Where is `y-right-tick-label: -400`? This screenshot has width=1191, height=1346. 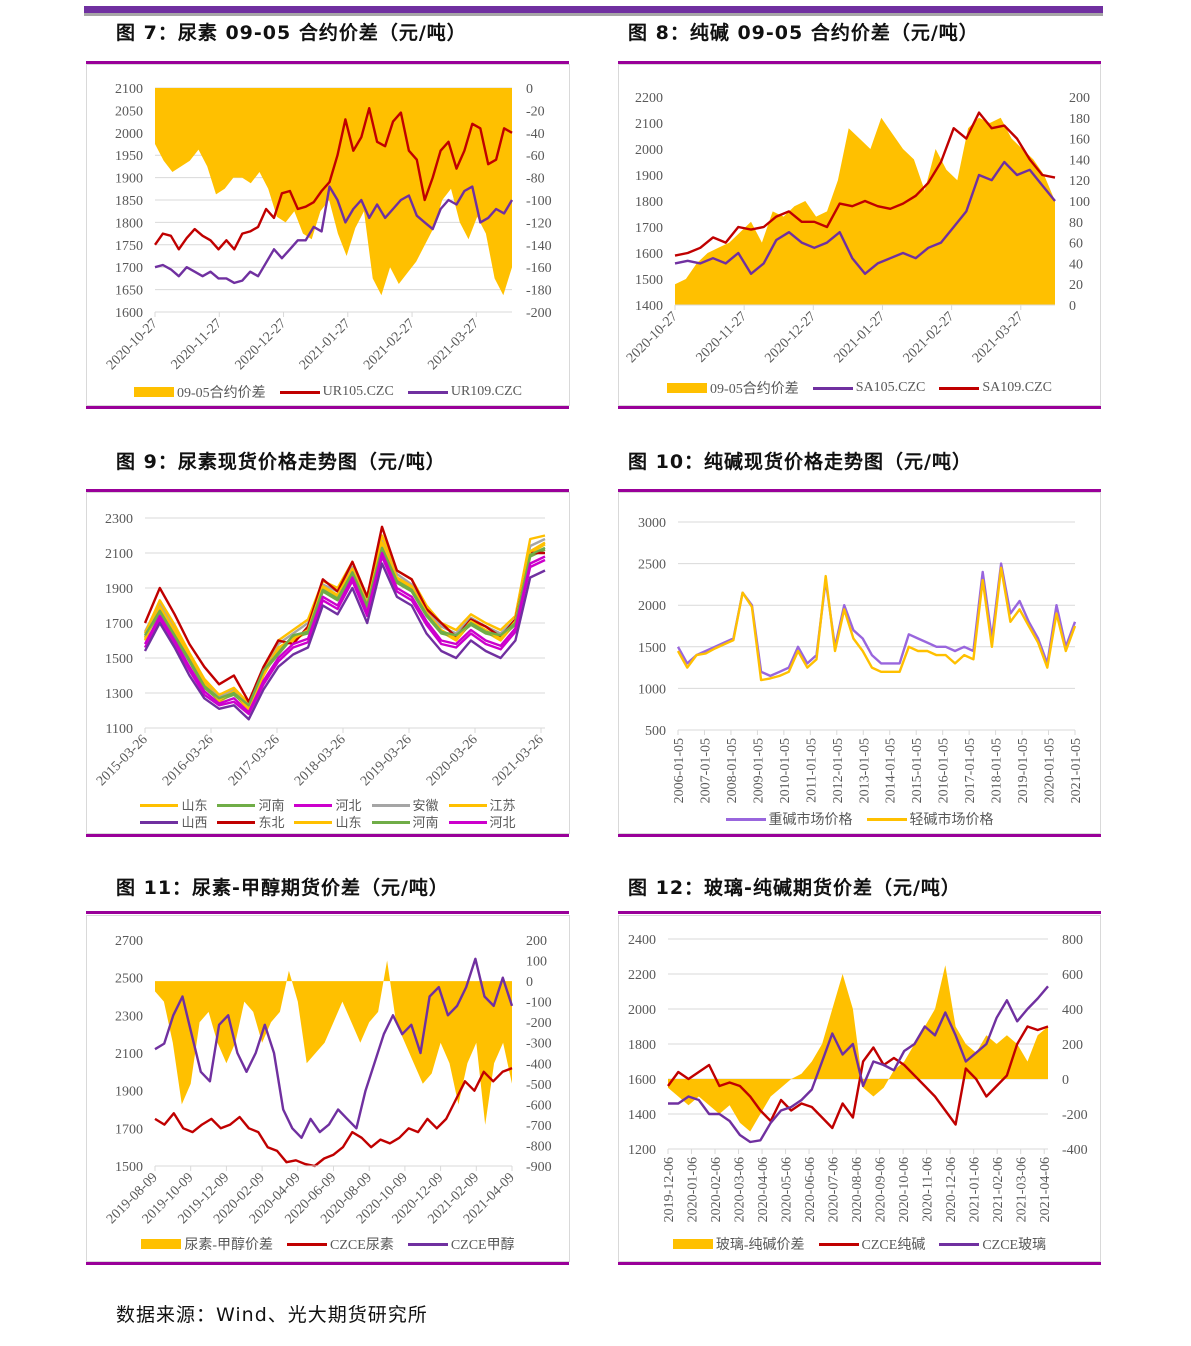 y-right-tick-label: -400 is located at coordinates (539, 1064).